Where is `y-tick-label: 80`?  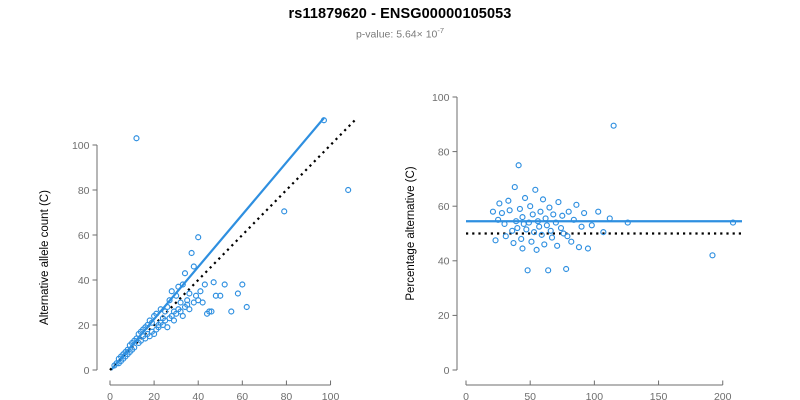
y-tick-label: 80 is located at coordinates (84, 191).